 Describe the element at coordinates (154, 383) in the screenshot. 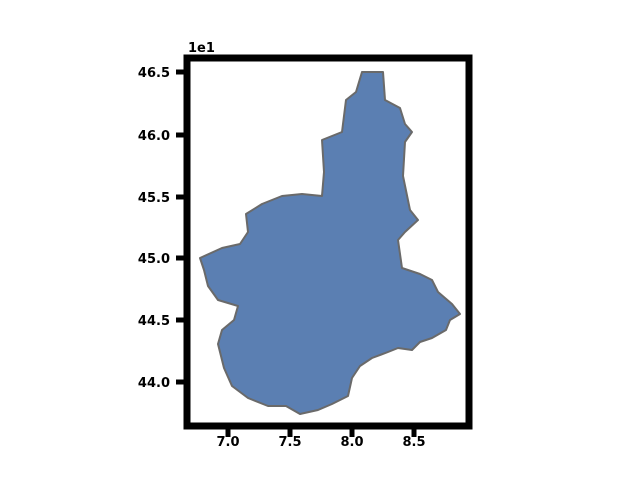

I see `y-tick-label: 44.0` at that location.